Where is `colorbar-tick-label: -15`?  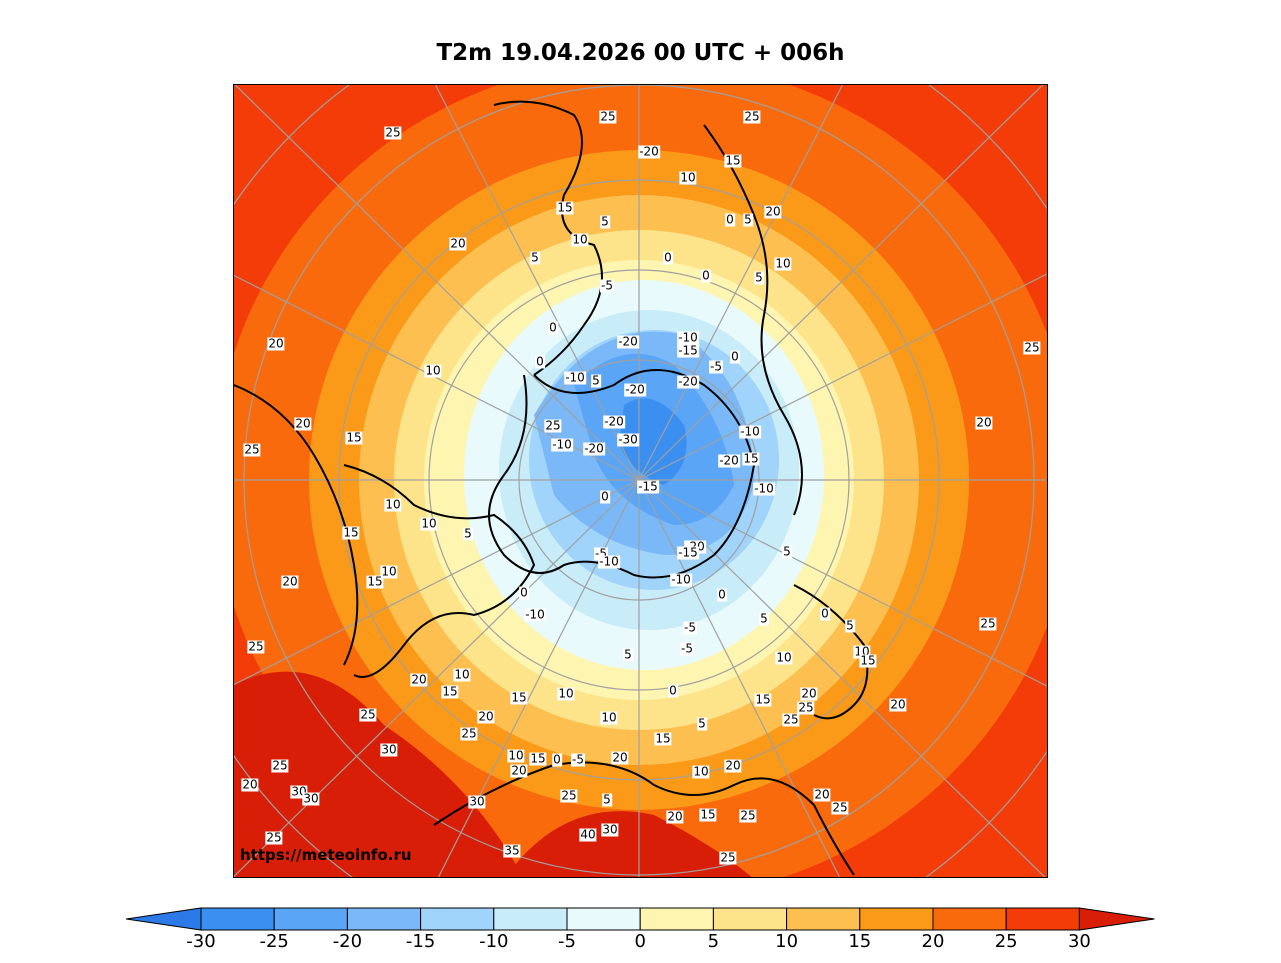
colorbar-tick-label: -15 is located at coordinates (420, 941).